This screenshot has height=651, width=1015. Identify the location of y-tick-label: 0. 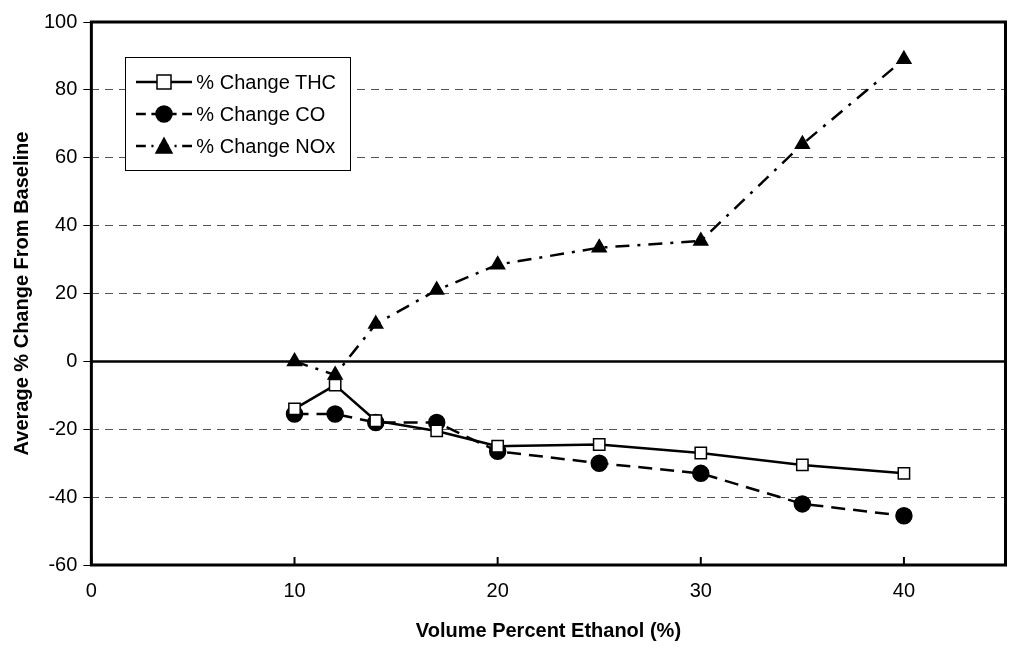
(72, 359).